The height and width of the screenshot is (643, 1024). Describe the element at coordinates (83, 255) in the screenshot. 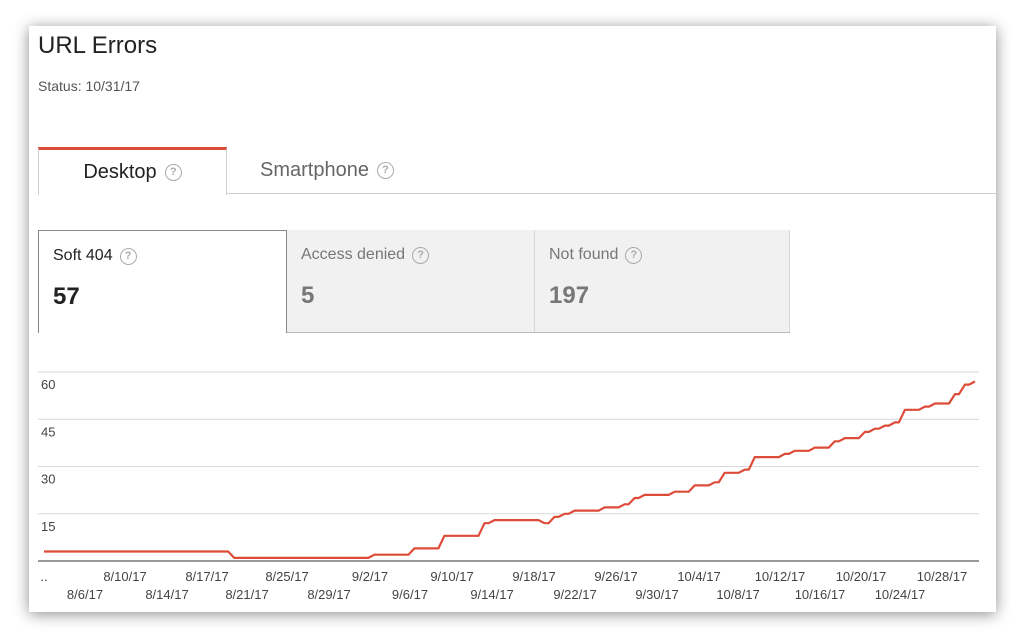

I see `card-soft-404-label: Soft 404` at that location.